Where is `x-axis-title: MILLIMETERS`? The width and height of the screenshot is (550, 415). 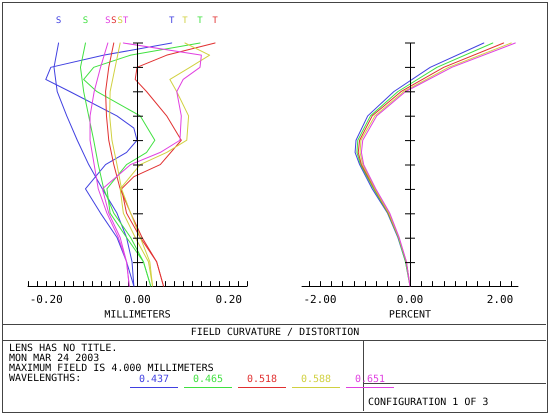 x-axis-title: MILLIMETERS is located at coordinates (137, 315).